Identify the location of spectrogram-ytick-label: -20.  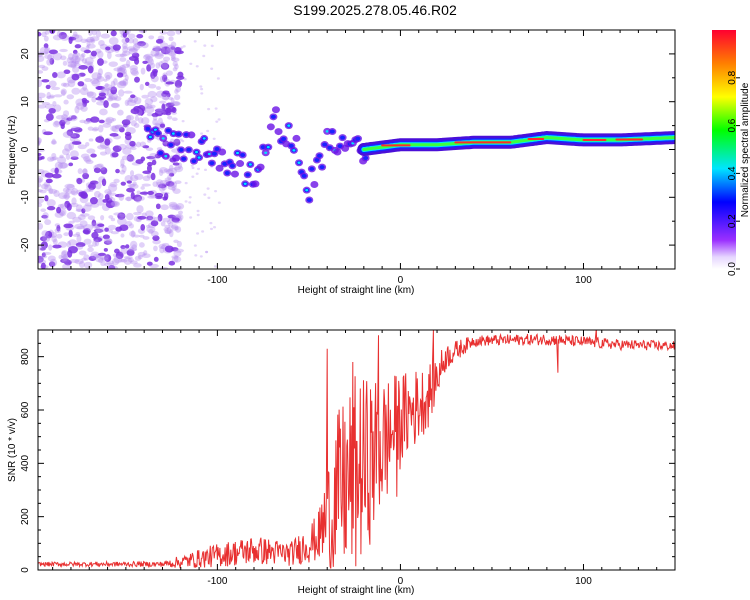
(25, 244).